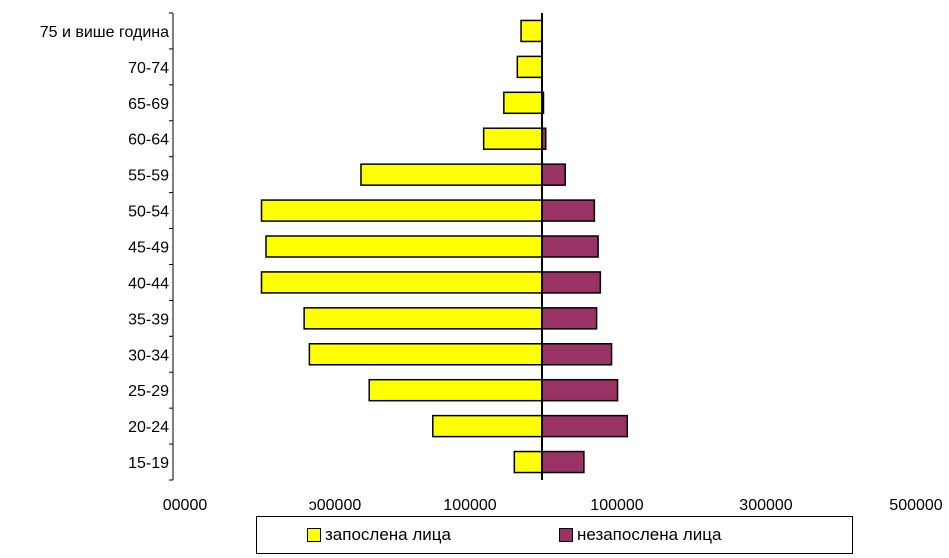 This screenshot has height=558, width=949. I want to click on x-tick-label: 300000, so click(765, 505).